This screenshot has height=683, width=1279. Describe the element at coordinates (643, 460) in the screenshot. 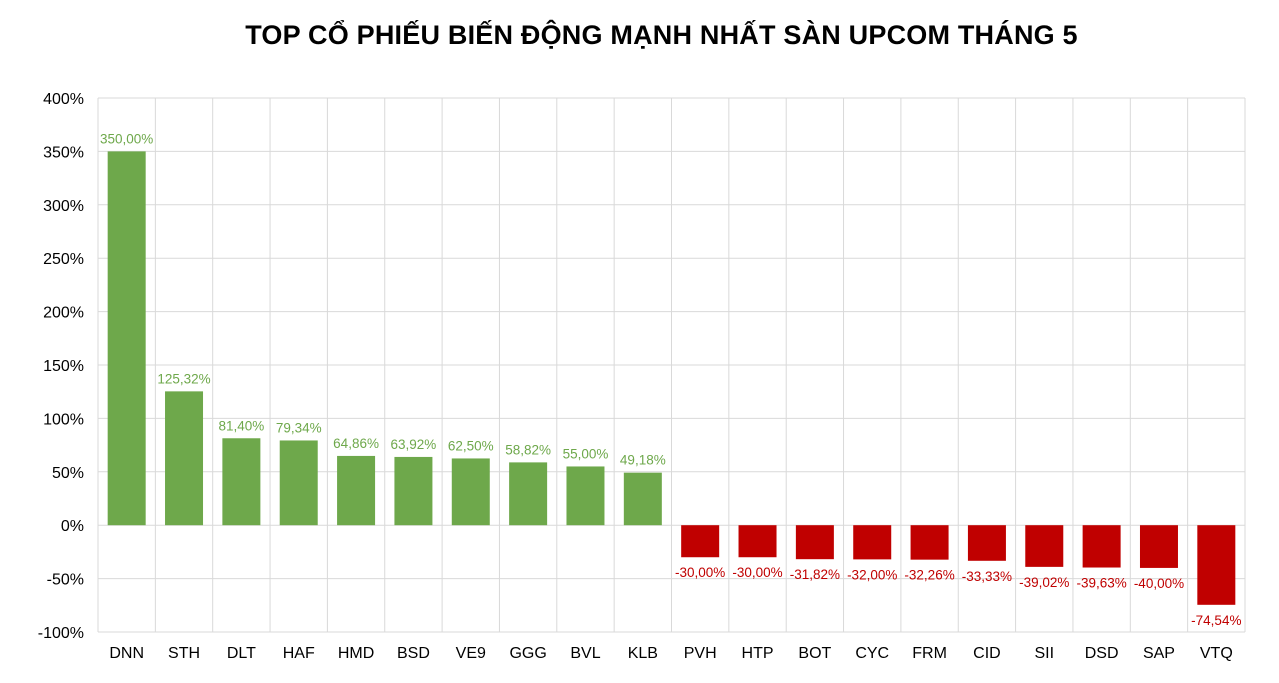

I see `data-label: 49,18%` at that location.